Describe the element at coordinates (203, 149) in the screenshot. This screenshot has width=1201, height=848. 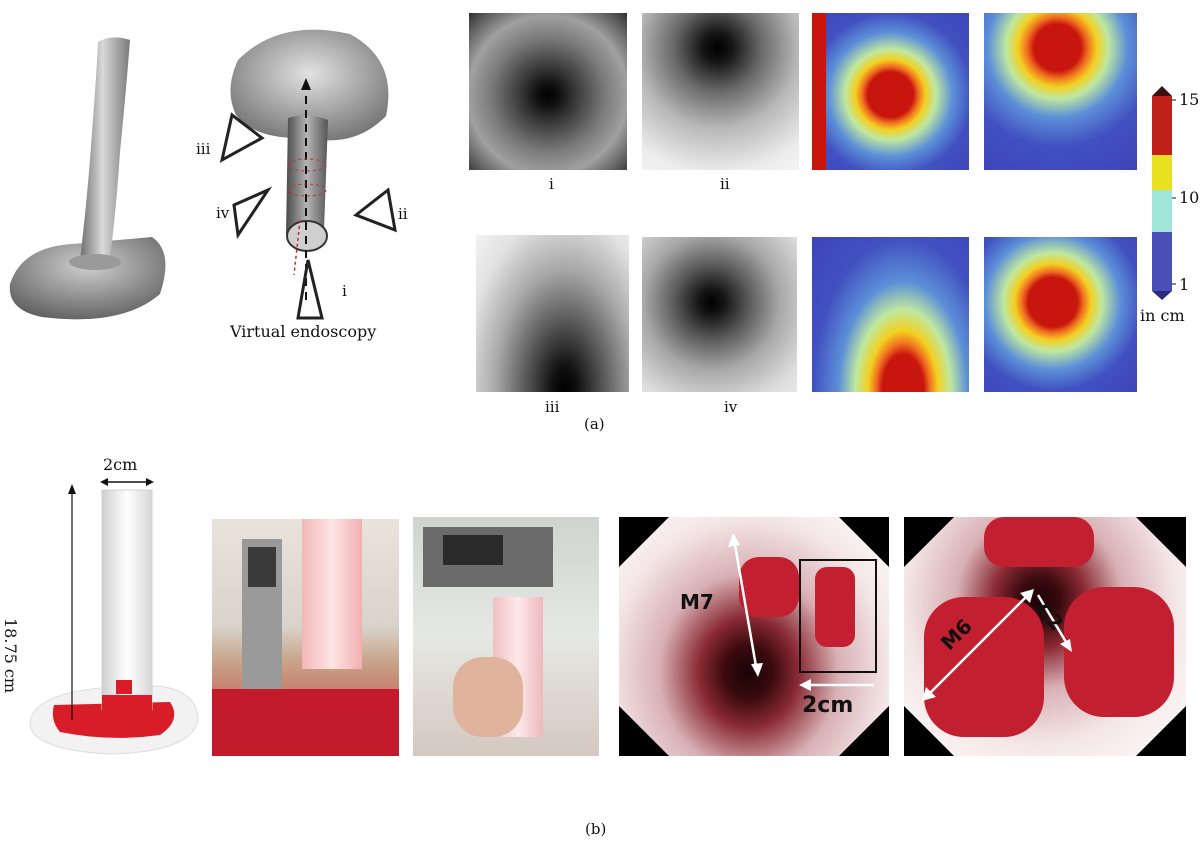
I see `view-label-iii: iii` at that location.